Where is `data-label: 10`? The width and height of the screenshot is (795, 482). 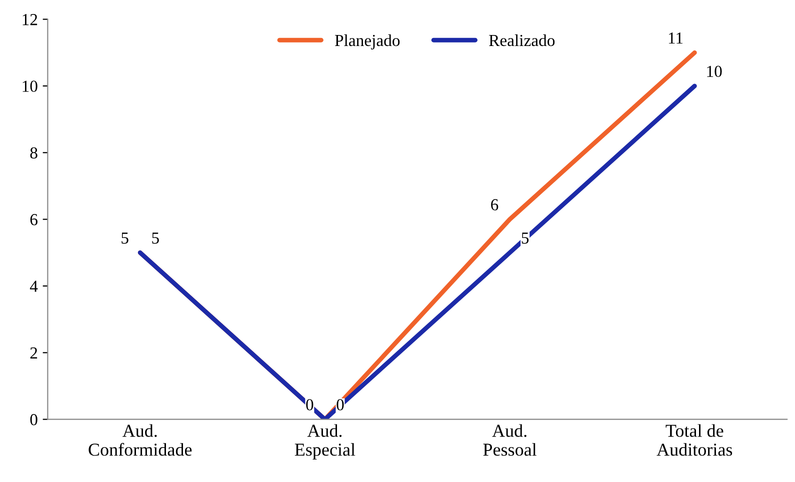
data-label: 10 is located at coordinates (714, 72).